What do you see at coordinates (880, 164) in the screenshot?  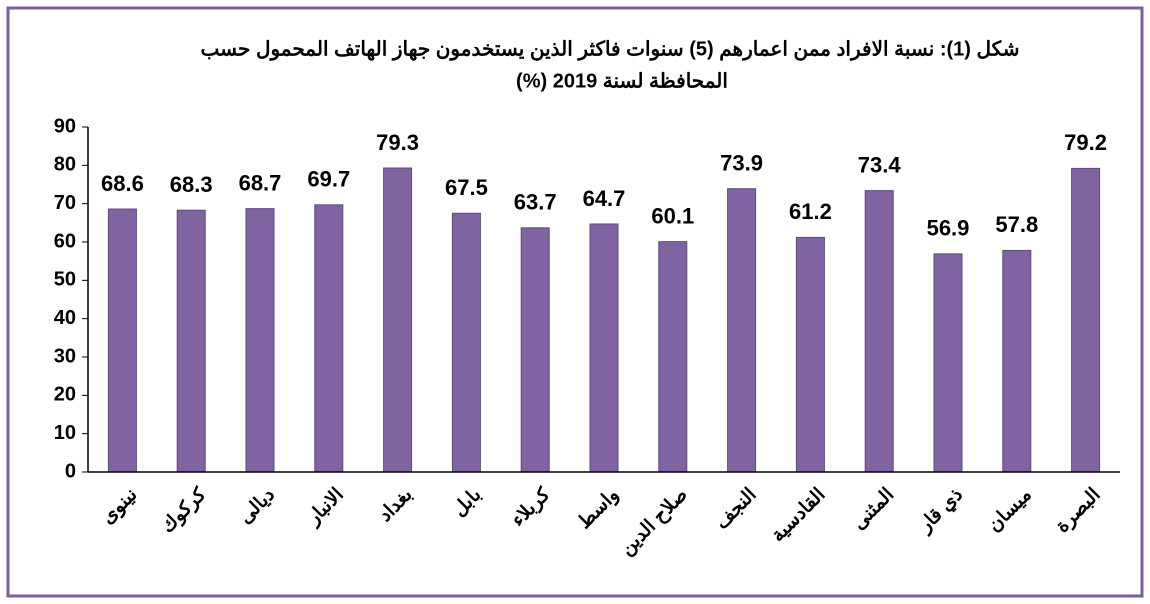 I see `data-label: 73.4` at bounding box center [880, 164].